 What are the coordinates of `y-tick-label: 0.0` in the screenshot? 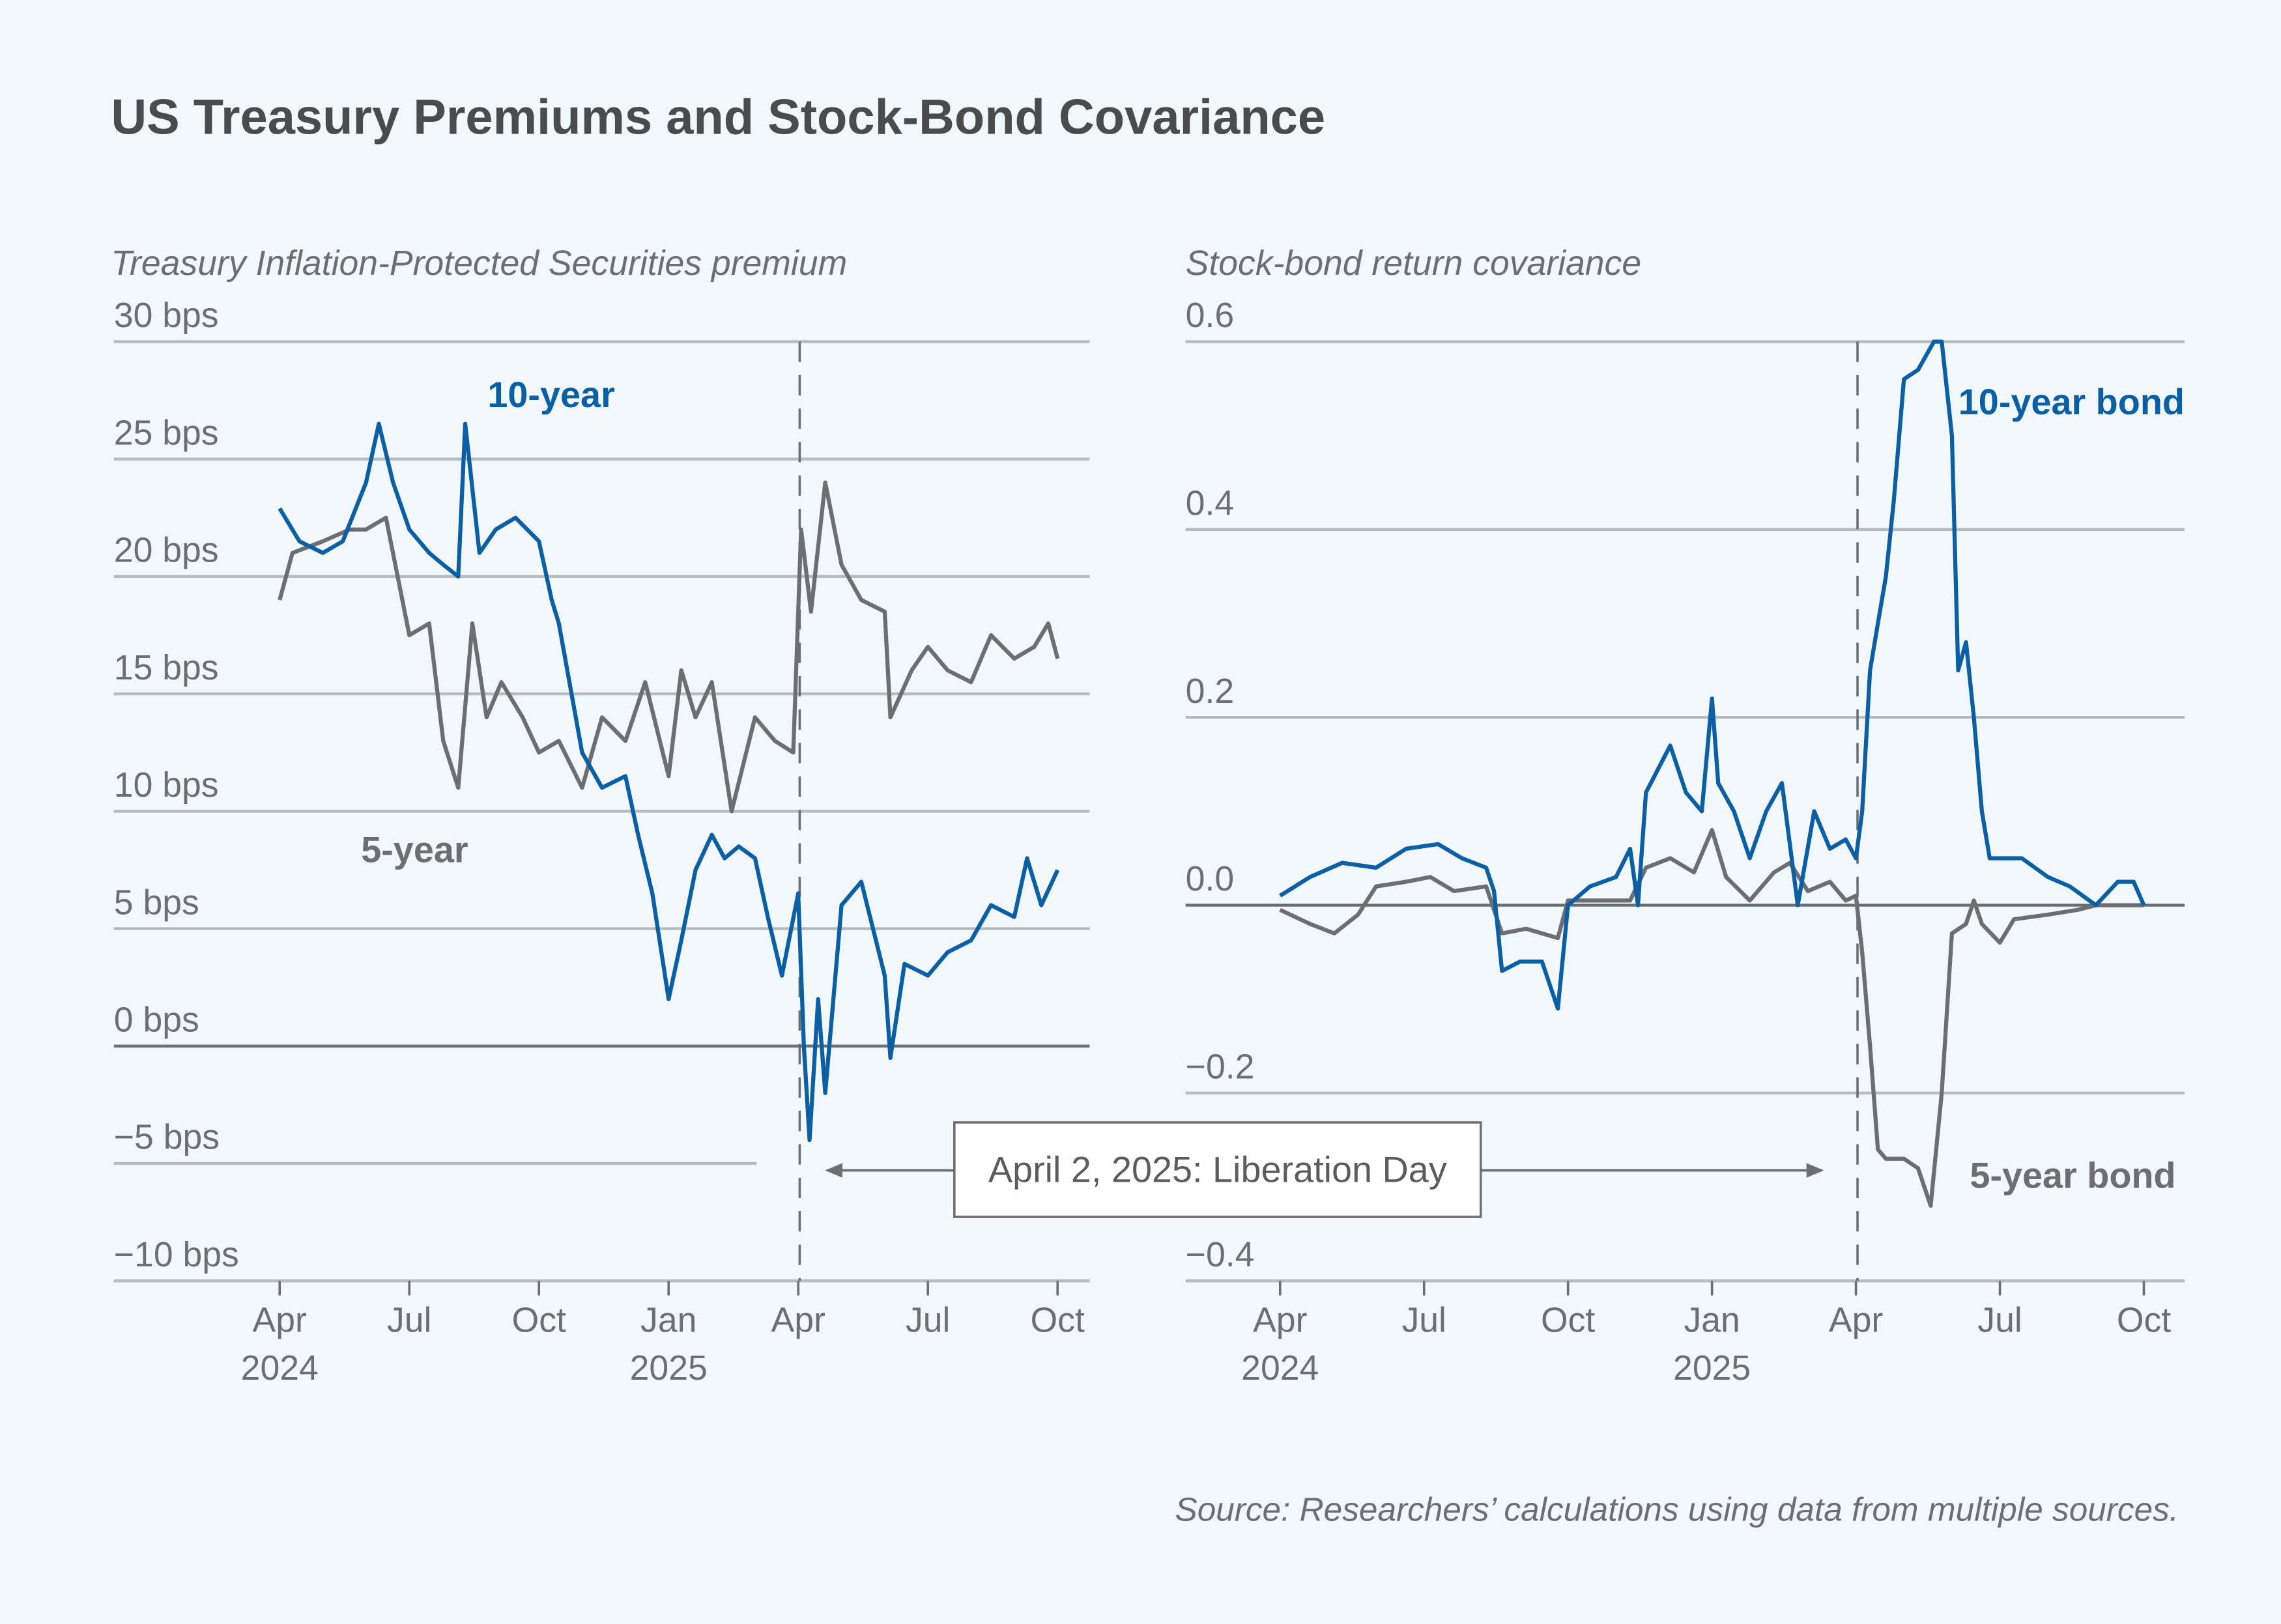 It's located at (1210, 879).